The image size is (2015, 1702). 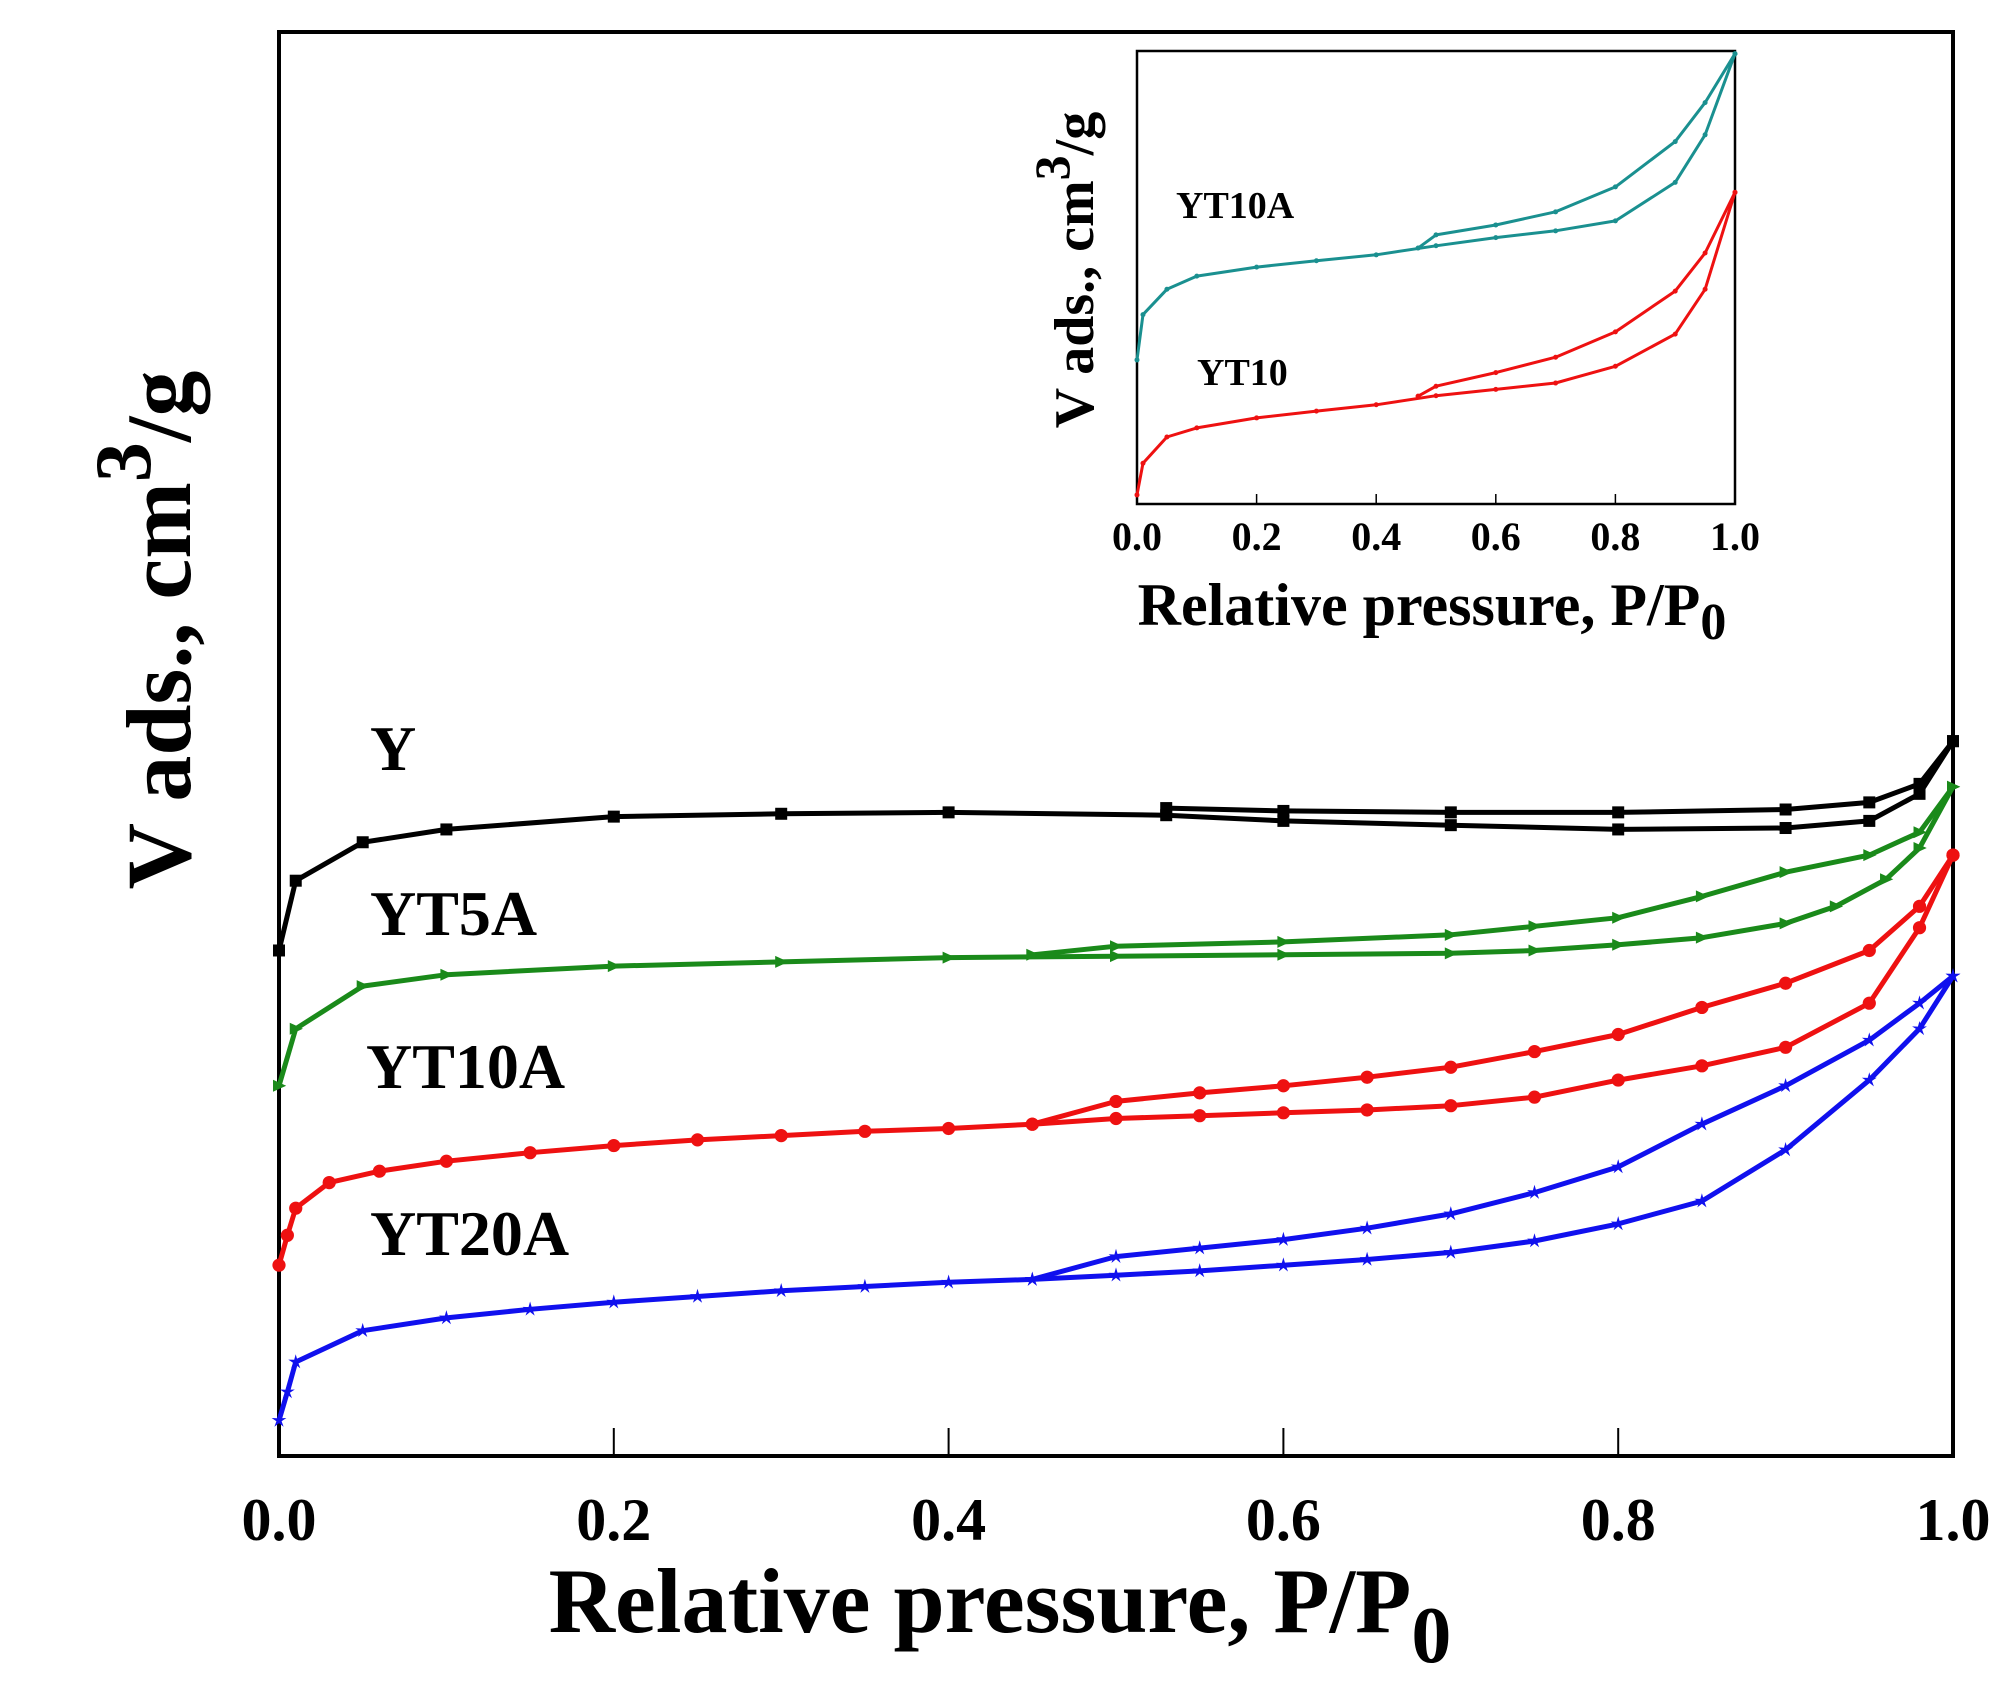 What do you see at coordinates (1235, 206) in the screenshot?
I see `inset-series-label-yt10a: YT10A` at bounding box center [1235, 206].